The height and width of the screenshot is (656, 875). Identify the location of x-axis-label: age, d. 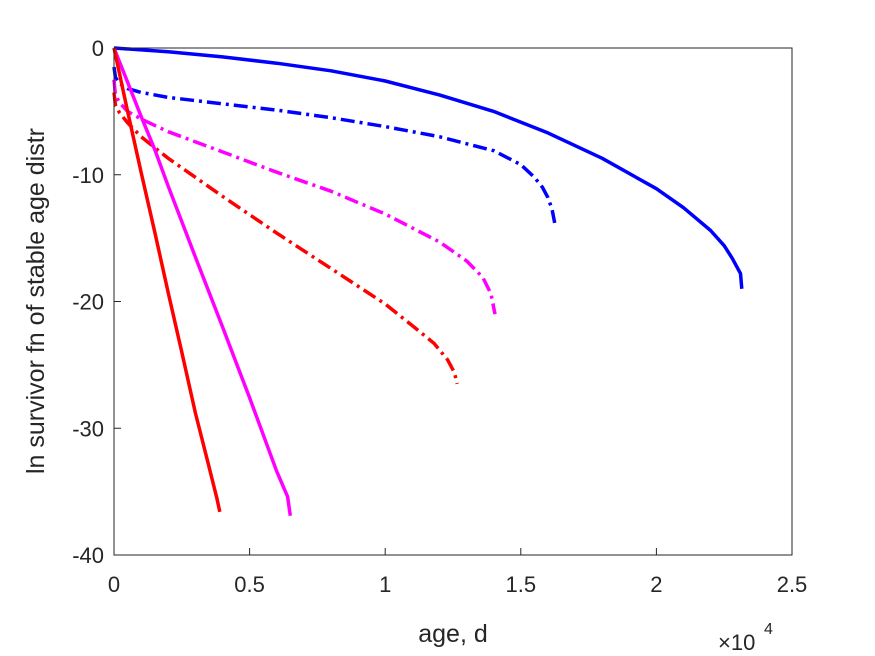
(453, 634).